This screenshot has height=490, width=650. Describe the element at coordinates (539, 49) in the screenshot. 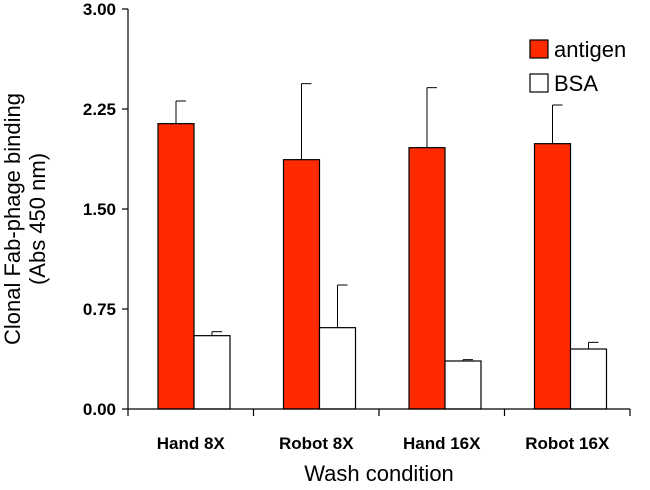

I see `legend-swatch-antigen` at that location.